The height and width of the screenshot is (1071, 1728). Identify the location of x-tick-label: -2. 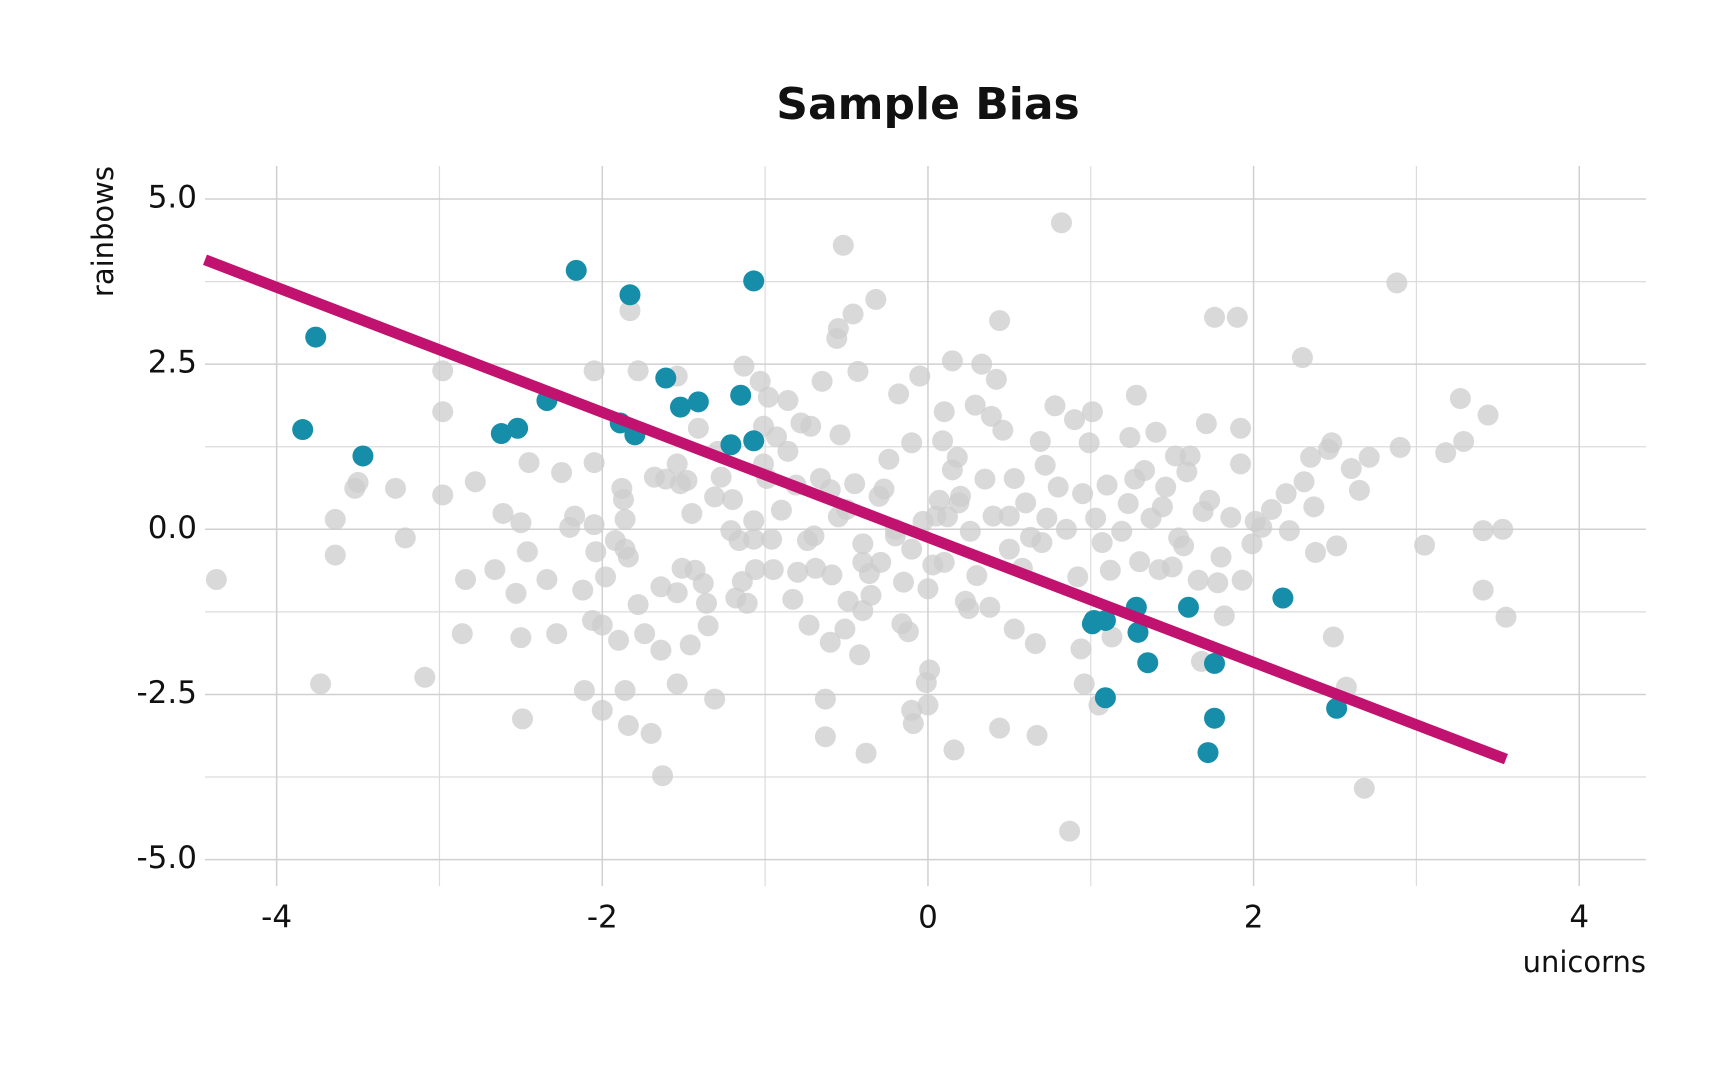
(602, 918).